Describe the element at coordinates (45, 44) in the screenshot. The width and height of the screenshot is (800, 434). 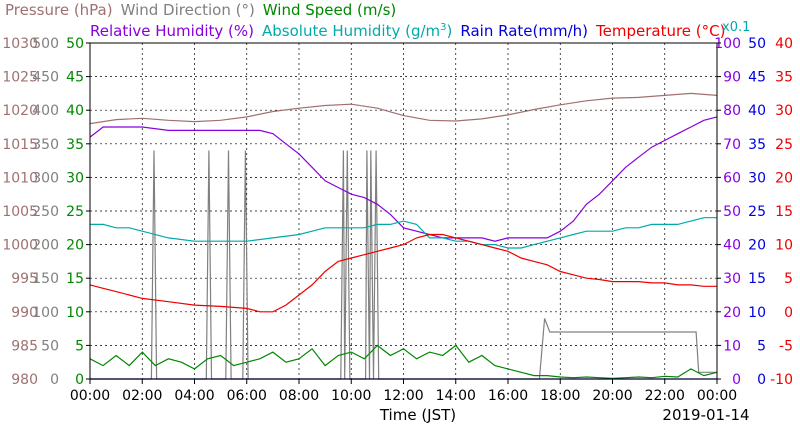
I see `tick-label-wind_direction: 500` at that location.